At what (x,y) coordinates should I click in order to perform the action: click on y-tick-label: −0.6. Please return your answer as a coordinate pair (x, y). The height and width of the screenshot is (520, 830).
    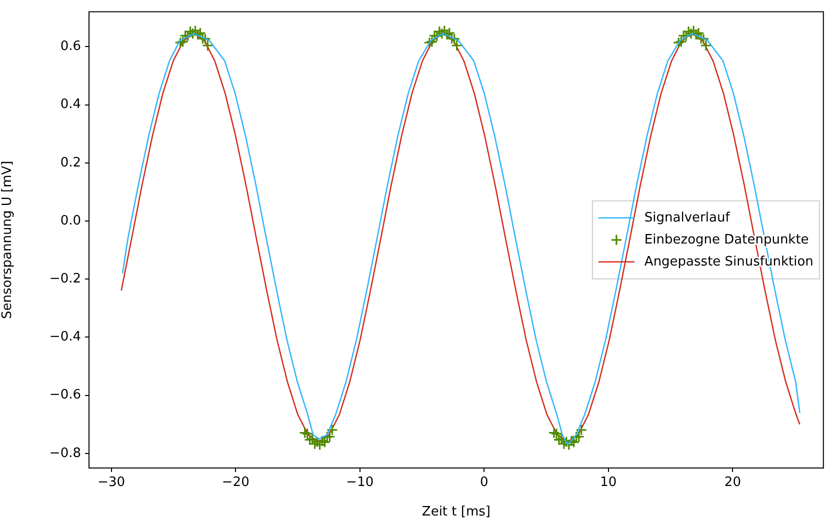
    Looking at the image, I should click on (65, 395).